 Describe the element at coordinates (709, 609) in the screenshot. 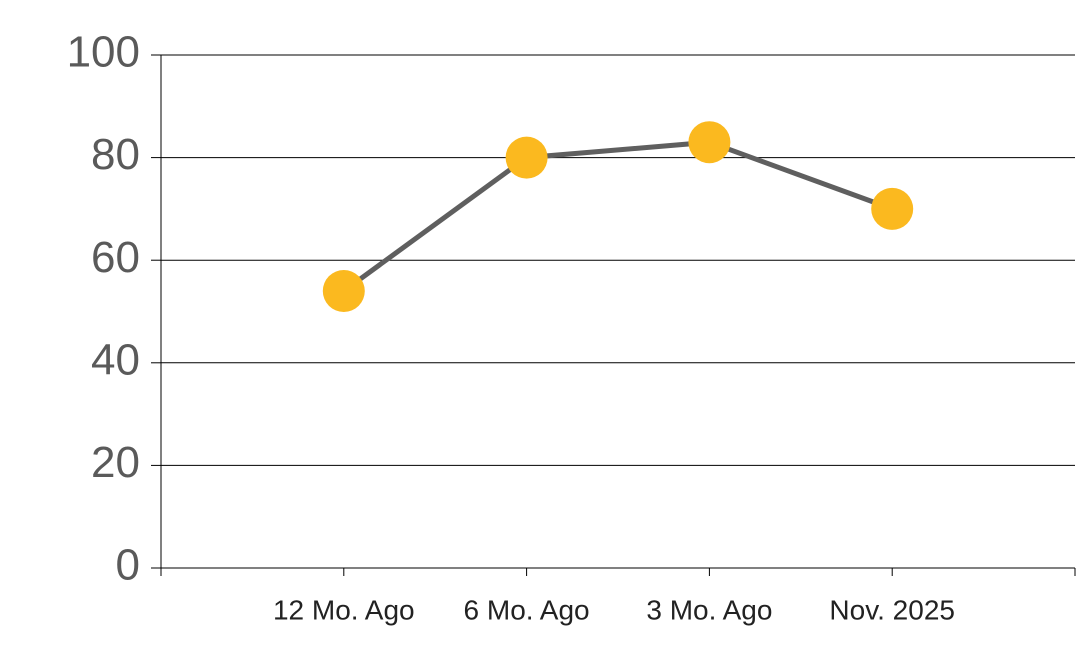

I see `x-tick-label: 3 Mo. Ago` at that location.